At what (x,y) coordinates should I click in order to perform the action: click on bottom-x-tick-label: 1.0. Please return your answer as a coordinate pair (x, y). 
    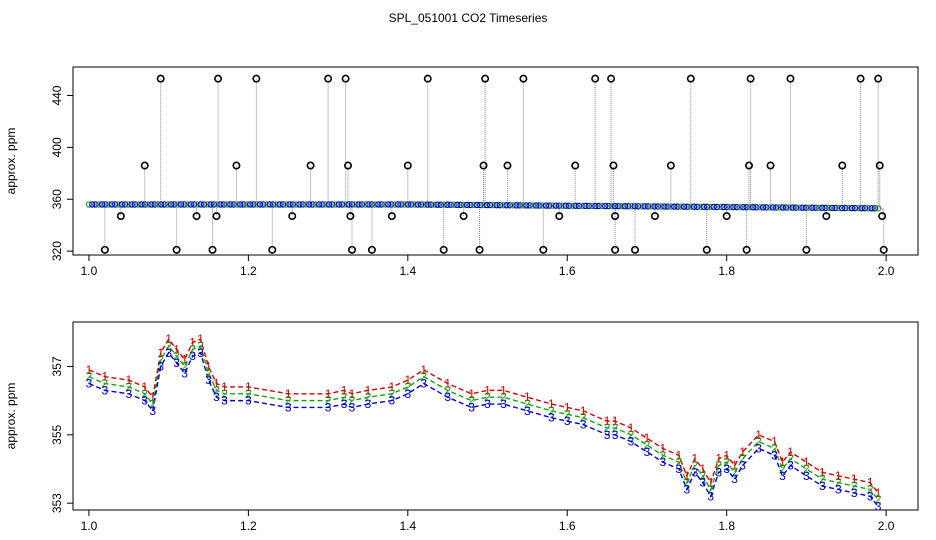
    Looking at the image, I should click on (89, 526).